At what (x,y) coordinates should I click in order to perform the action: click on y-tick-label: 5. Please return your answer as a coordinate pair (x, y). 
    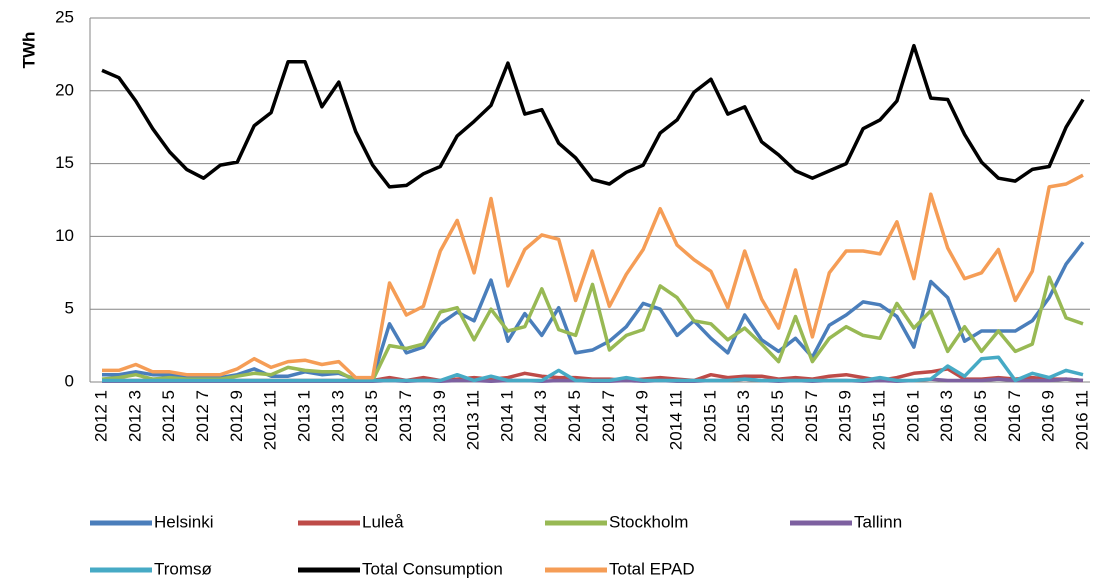
    Looking at the image, I should click on (69, 308).